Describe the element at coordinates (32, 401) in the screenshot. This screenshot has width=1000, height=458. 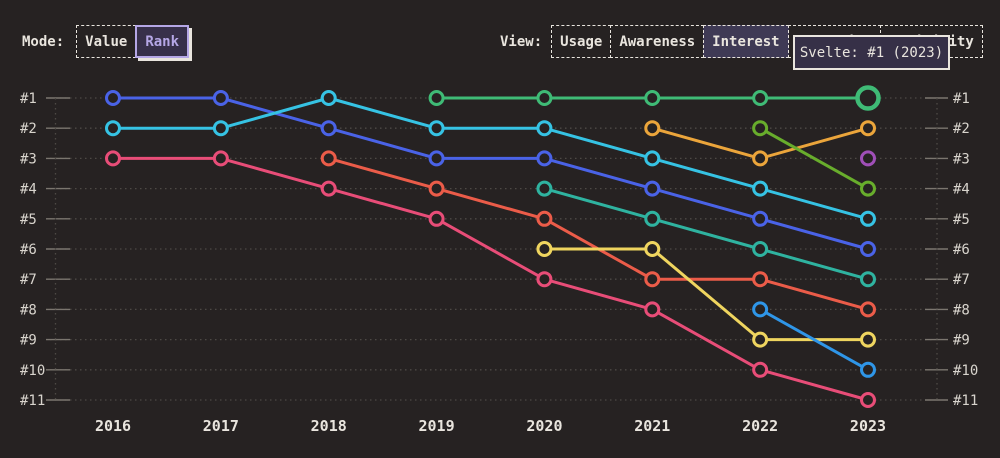
I see `rank-label-left: #11` at that location.